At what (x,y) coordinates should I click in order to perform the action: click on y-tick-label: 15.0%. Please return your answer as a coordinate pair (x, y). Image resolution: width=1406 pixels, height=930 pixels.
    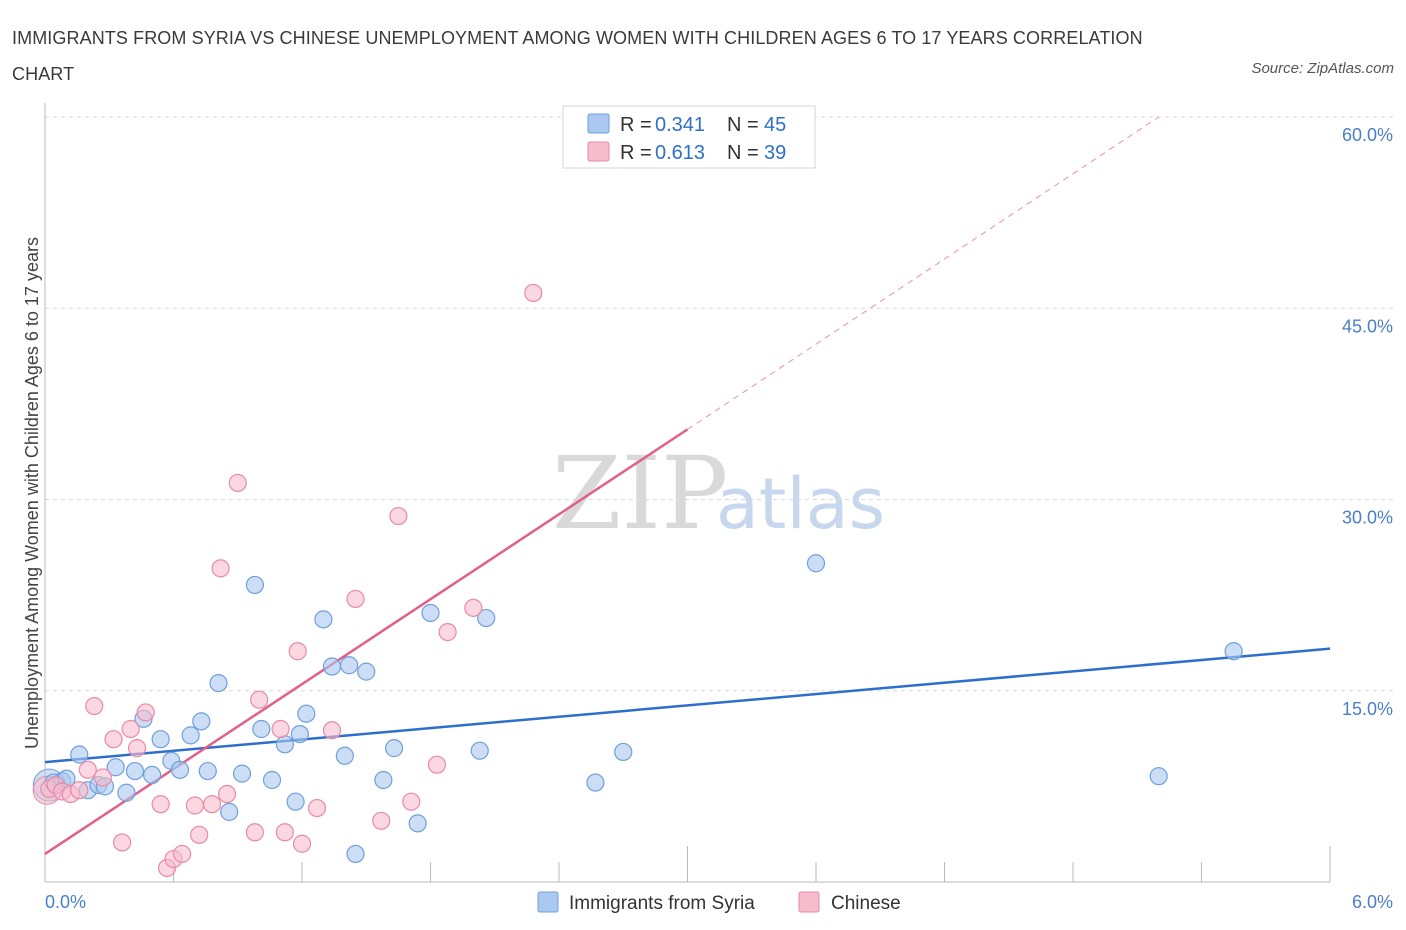
    Looking at the image, I should click on (1367, 709).